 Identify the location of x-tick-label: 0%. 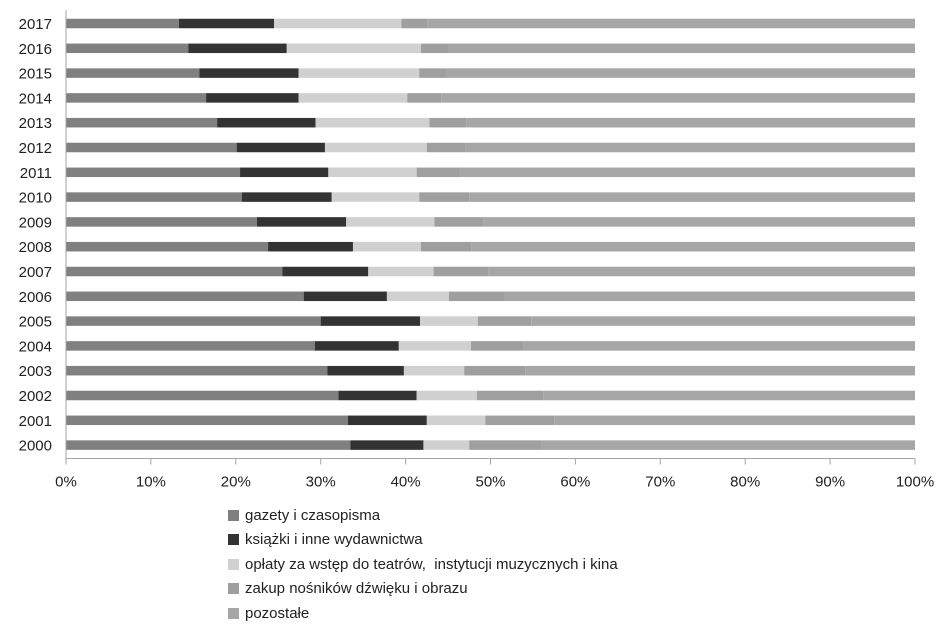
(66, 482).